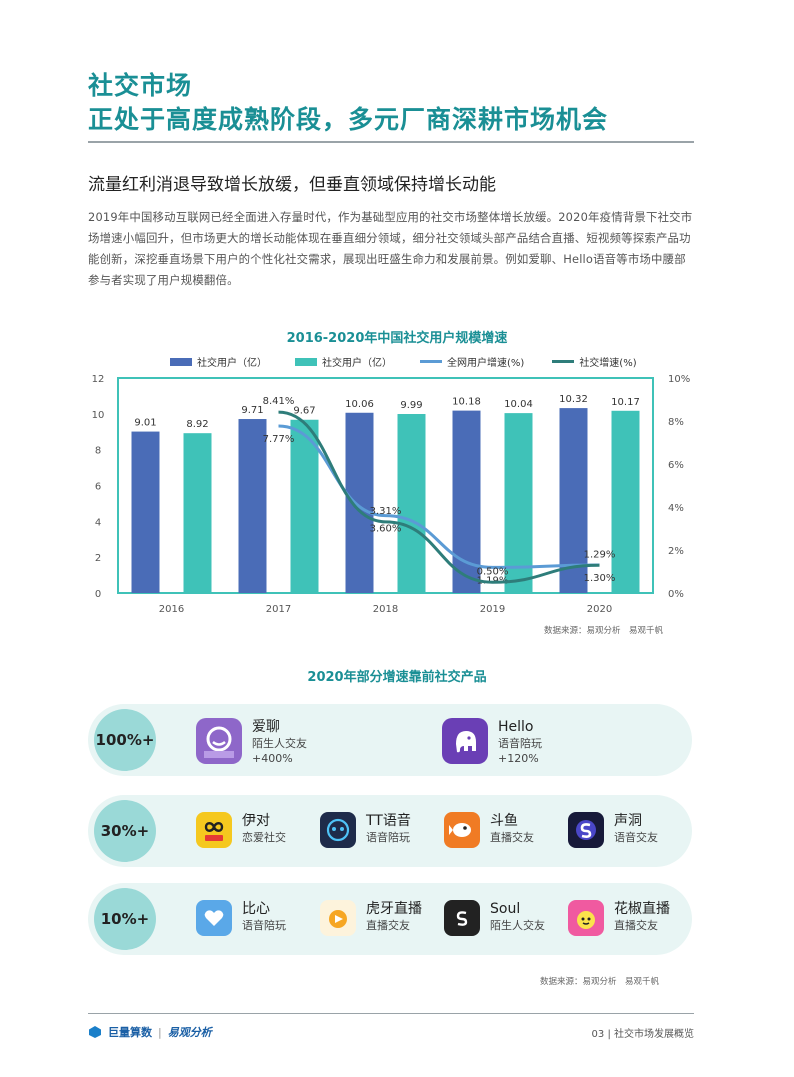 The height and width of the screenshot is (1077, 794). What do you see at coordinates (256, 909) in the screenshot?
I see `app-name: 比心` at bounding box center [256, 909].